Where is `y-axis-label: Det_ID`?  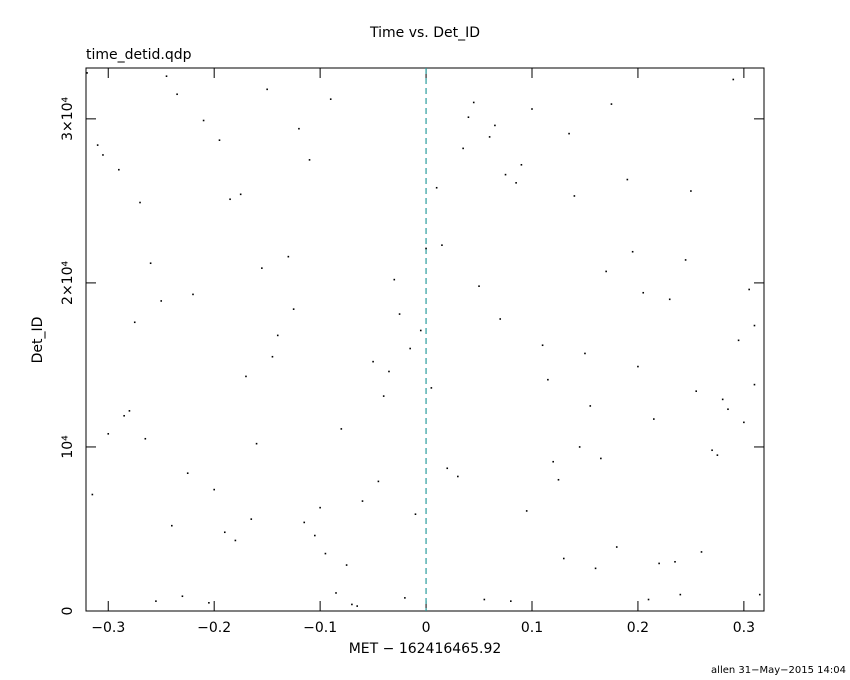
y-axis-label: Det_ID is located at coordinates (38, 340).